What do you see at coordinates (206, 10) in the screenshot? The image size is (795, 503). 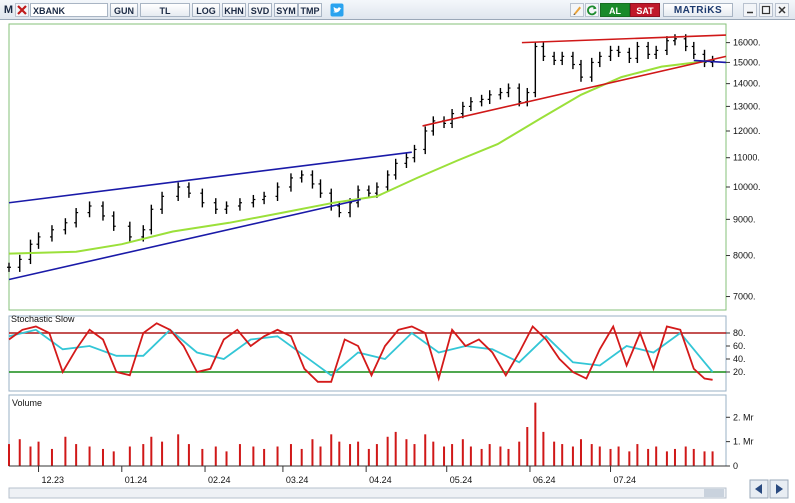 I see `log-scale-button: LOG` at bounding box center [206, 10].